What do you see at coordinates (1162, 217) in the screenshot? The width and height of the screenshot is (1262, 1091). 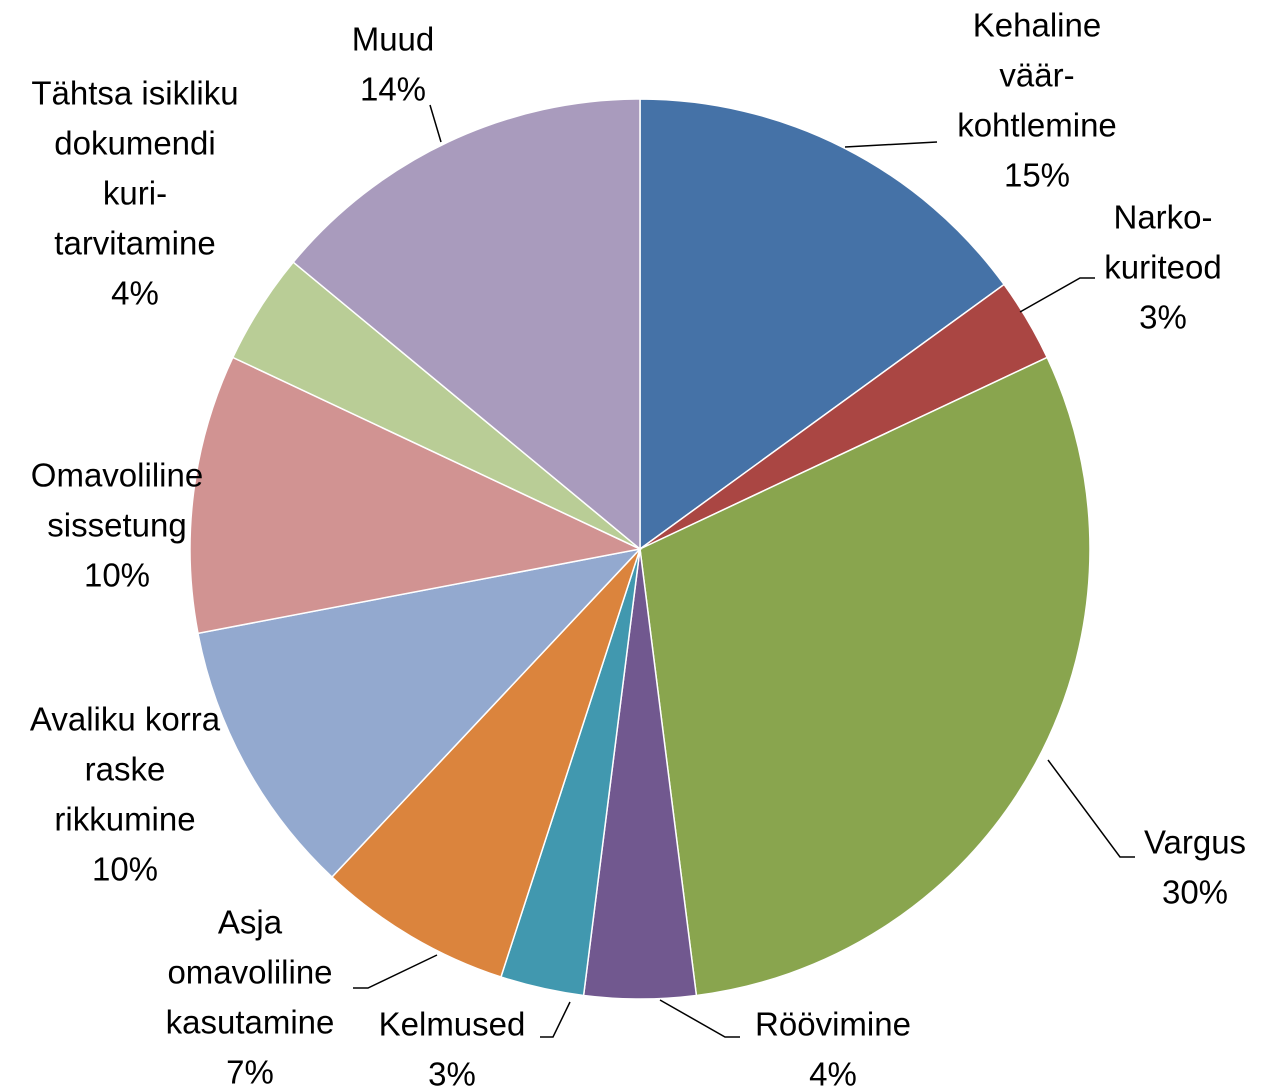 I see `slice-label: Narko-` at bounding box center [1162, 217].